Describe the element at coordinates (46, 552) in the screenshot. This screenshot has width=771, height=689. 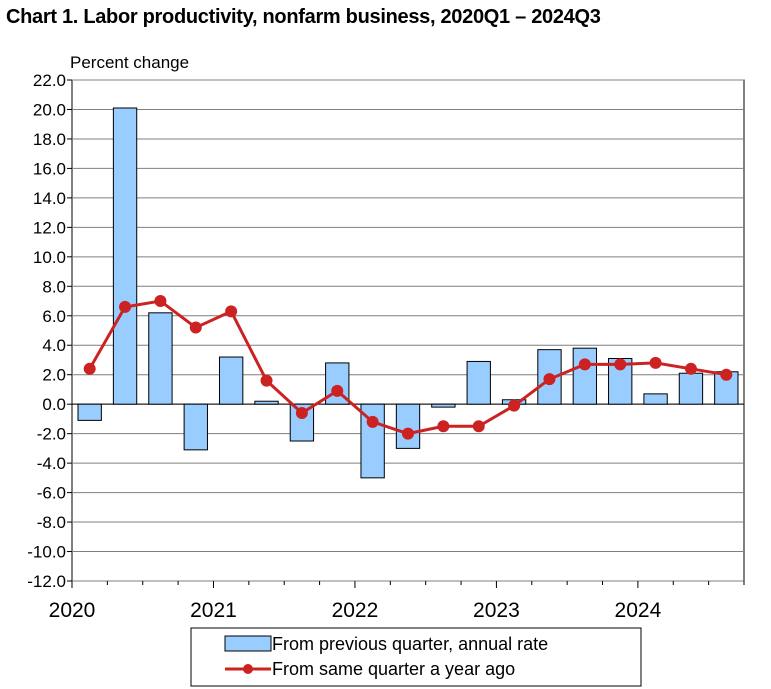
I see `y-tick-label: -10.0` at that location.